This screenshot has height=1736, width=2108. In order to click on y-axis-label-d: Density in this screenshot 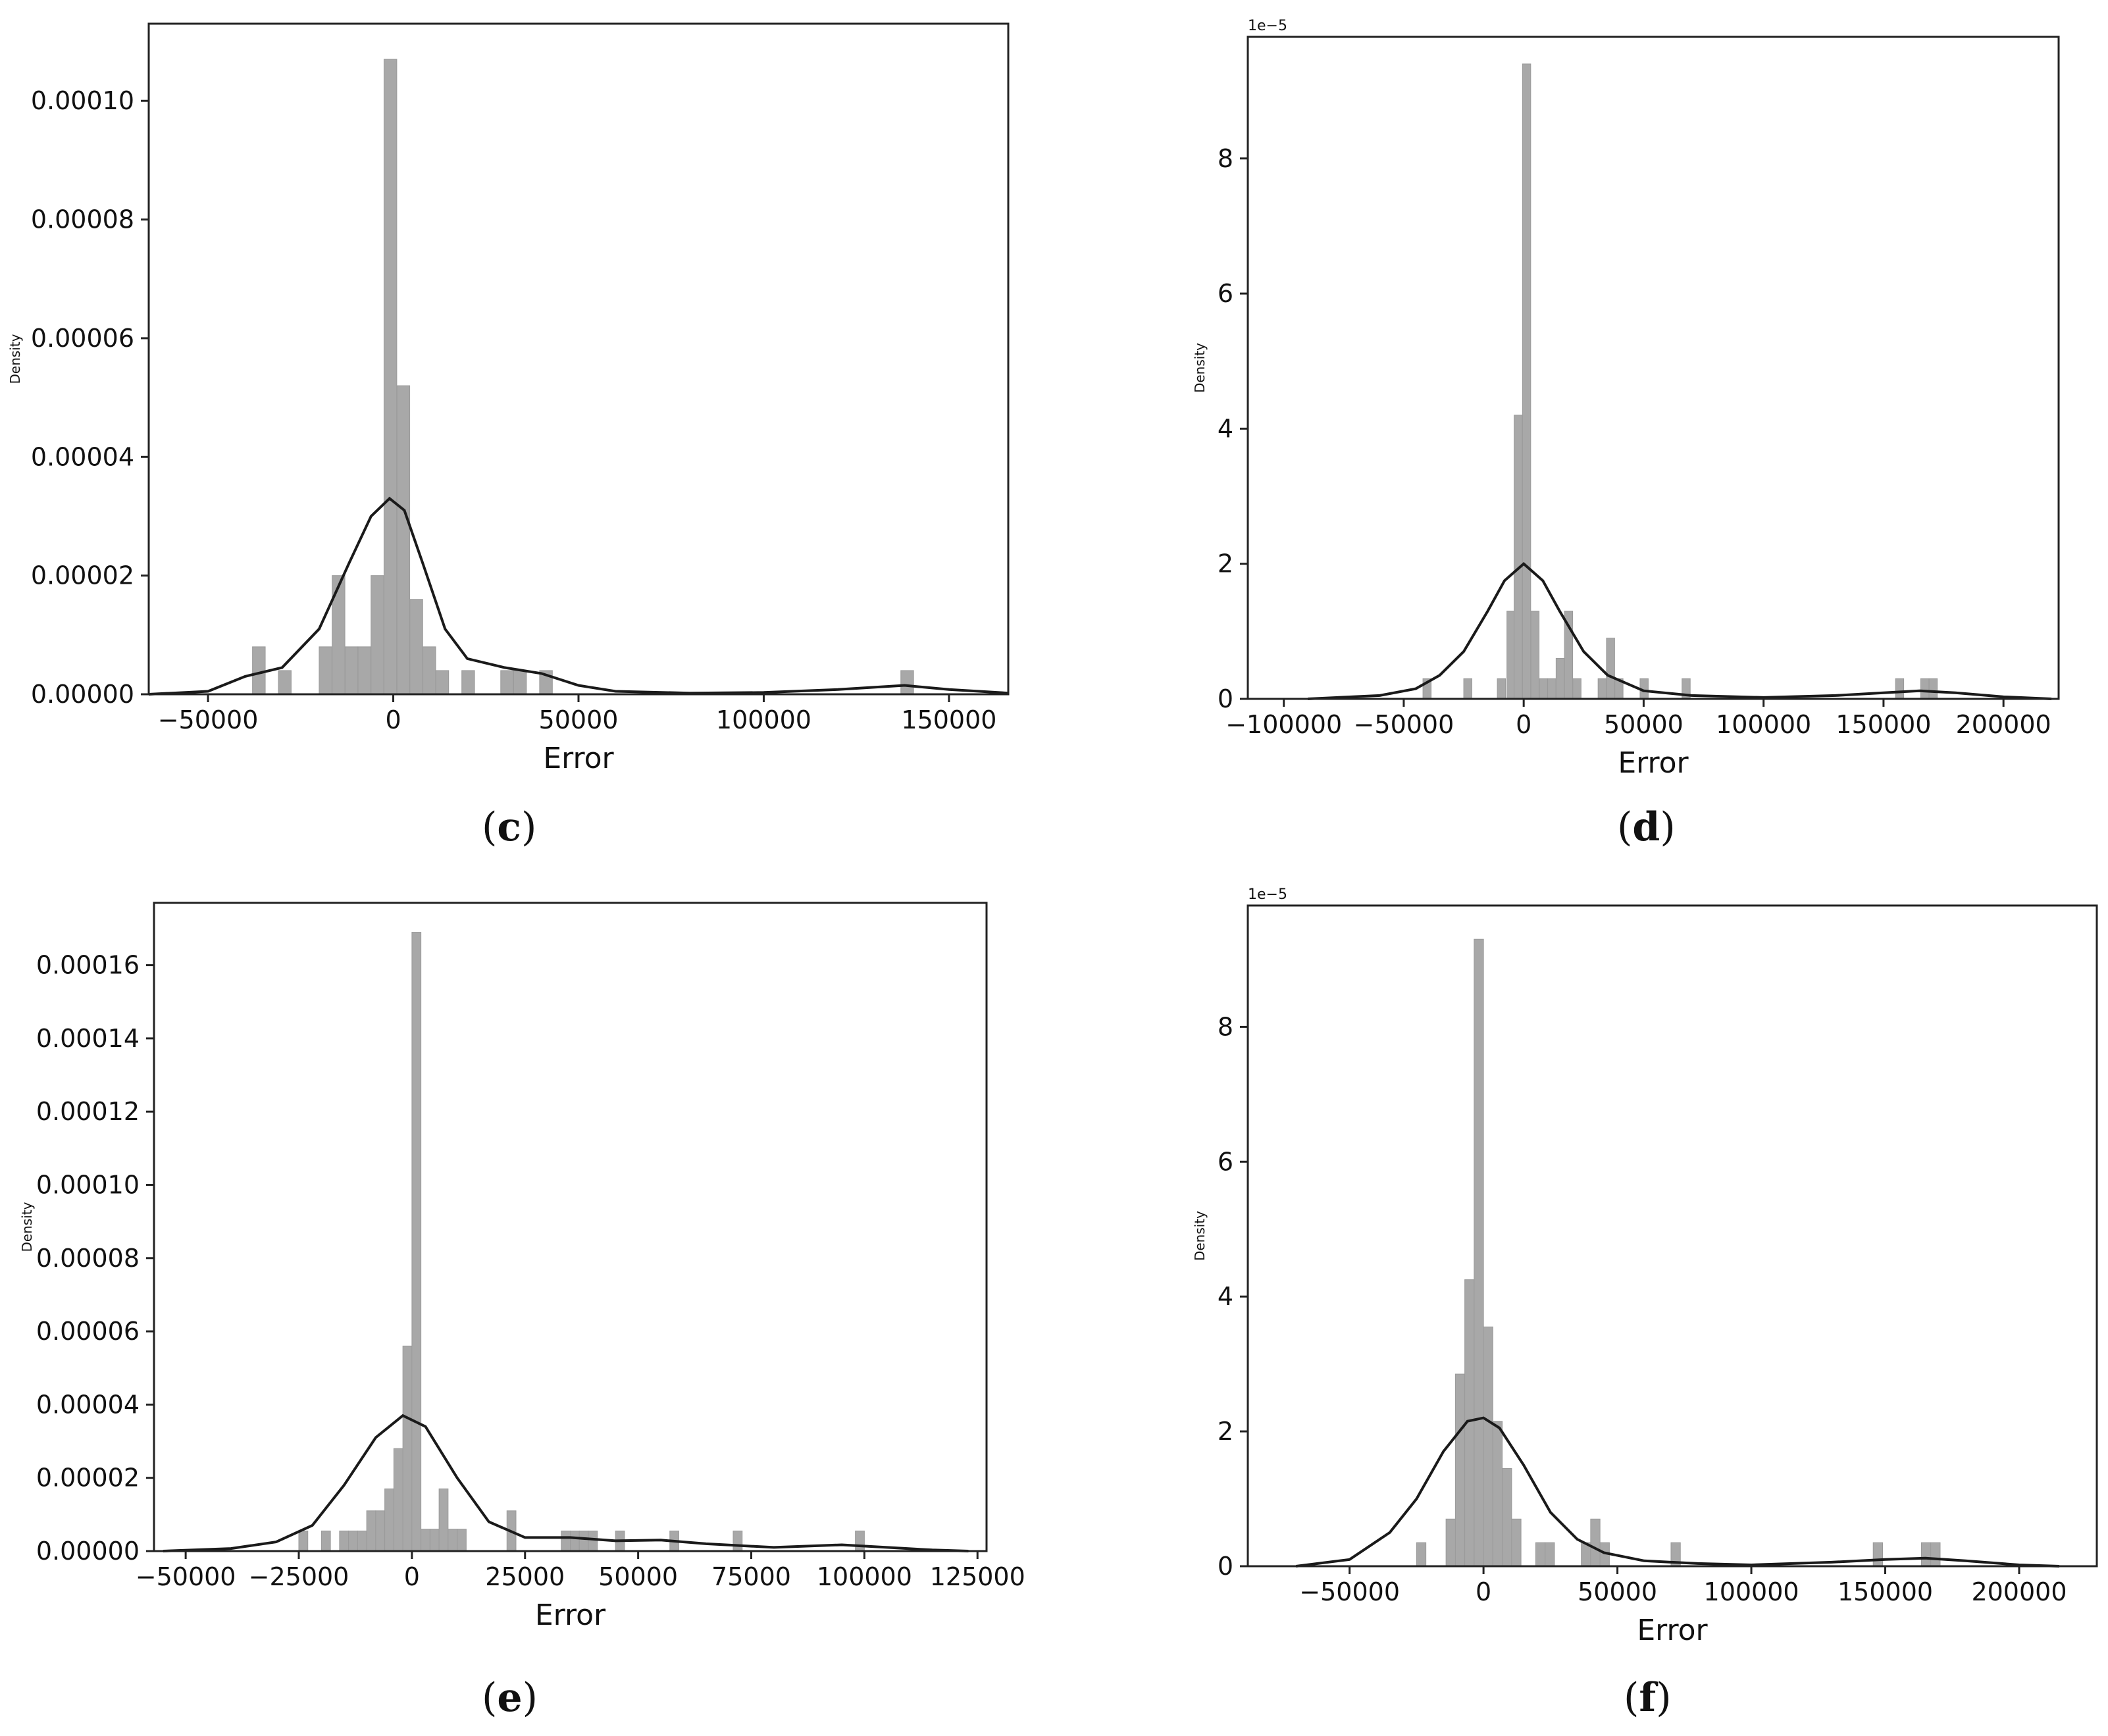, I will do `click(1200, 368)`.